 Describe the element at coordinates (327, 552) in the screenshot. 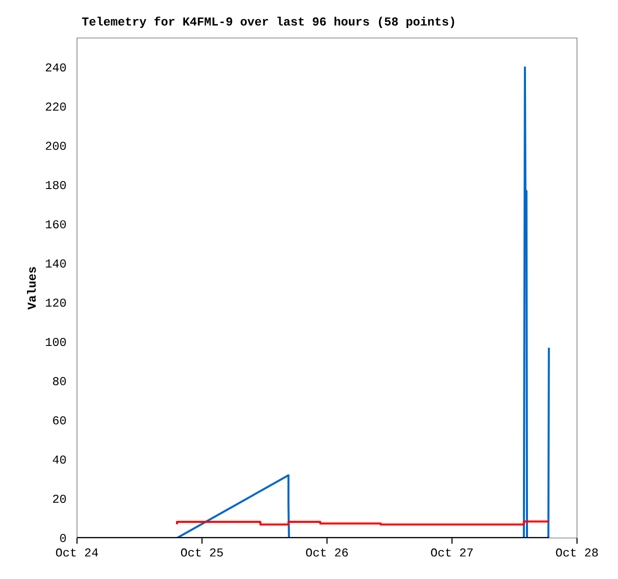

I see `x-tick-label: Oct 26` at that location.